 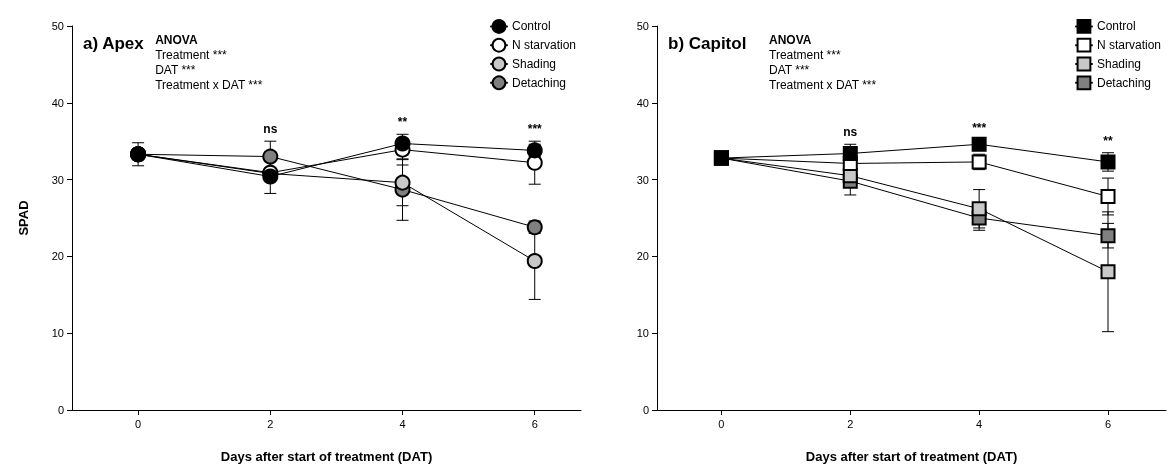 I want to click on text: a) Apex, so click(x=114, y=43).